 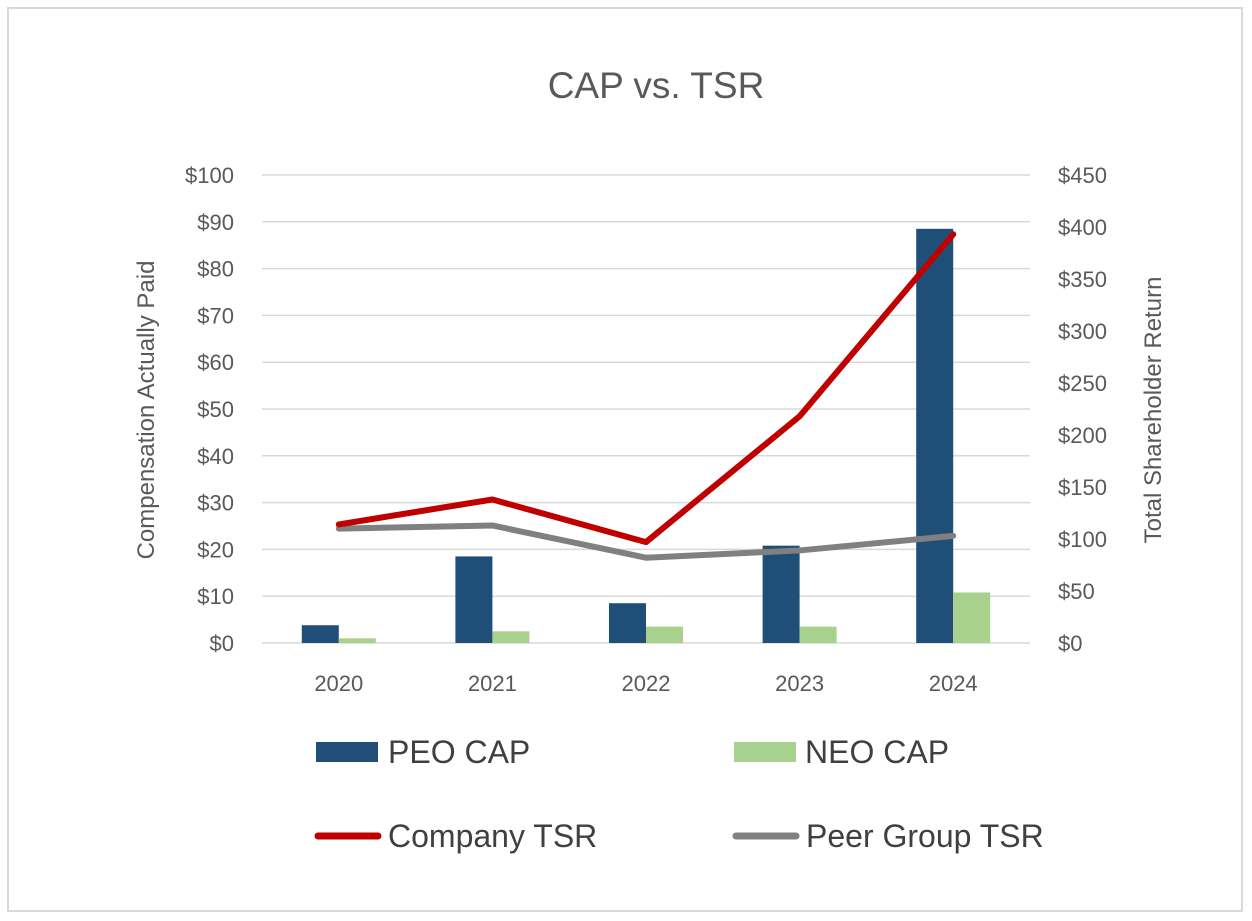 What do you see at coordinates (1070, 643) in the screenshot?
I see `right-tick-label: $0` at bounding box center [1070, 643].